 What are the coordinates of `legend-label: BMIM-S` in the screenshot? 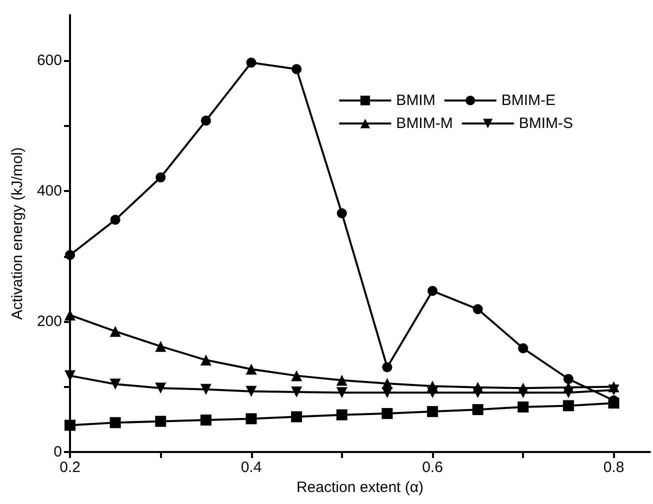 It's located at (546, 123).